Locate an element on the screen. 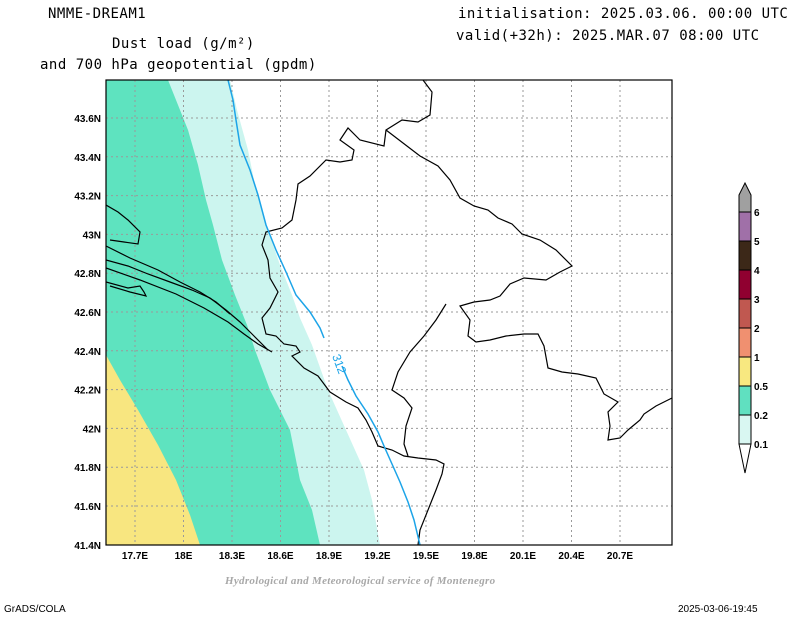 The image size is (800, 618). legend-label: 6 is located at coordinates (757, 213).